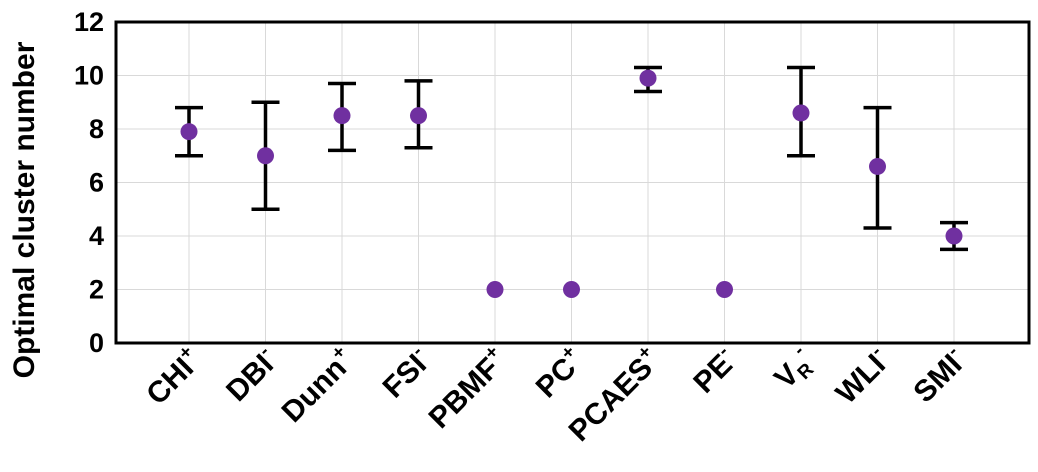  I want to click on y-tick-label: 12, so click(89, 22).